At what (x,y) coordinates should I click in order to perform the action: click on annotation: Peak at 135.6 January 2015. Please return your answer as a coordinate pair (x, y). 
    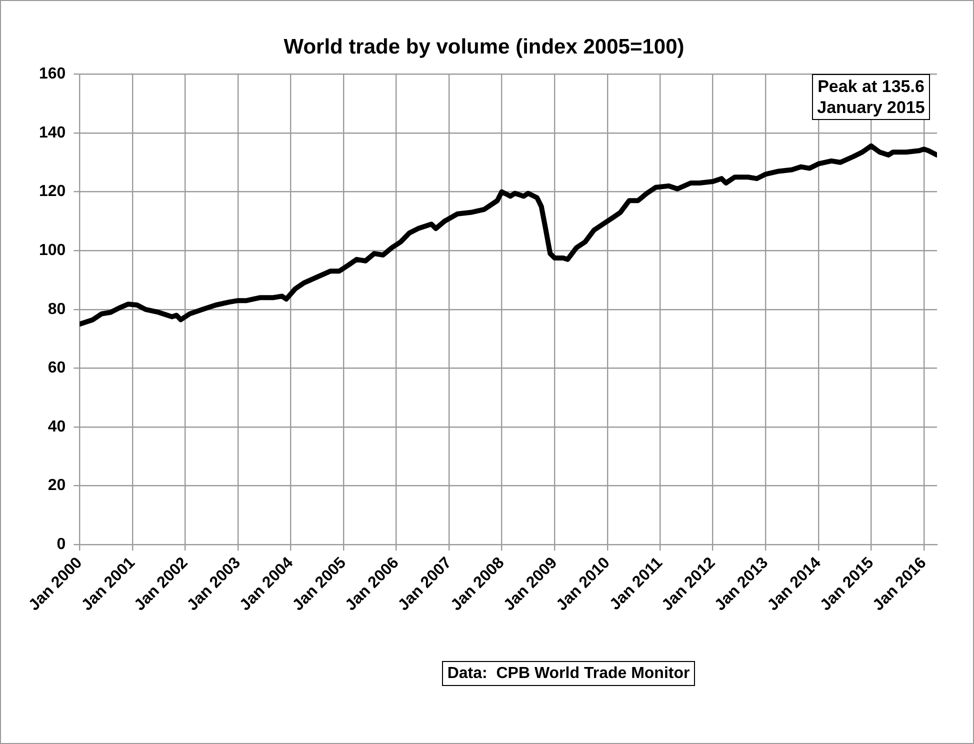
    Looking at the image, I should click on (871, 97).